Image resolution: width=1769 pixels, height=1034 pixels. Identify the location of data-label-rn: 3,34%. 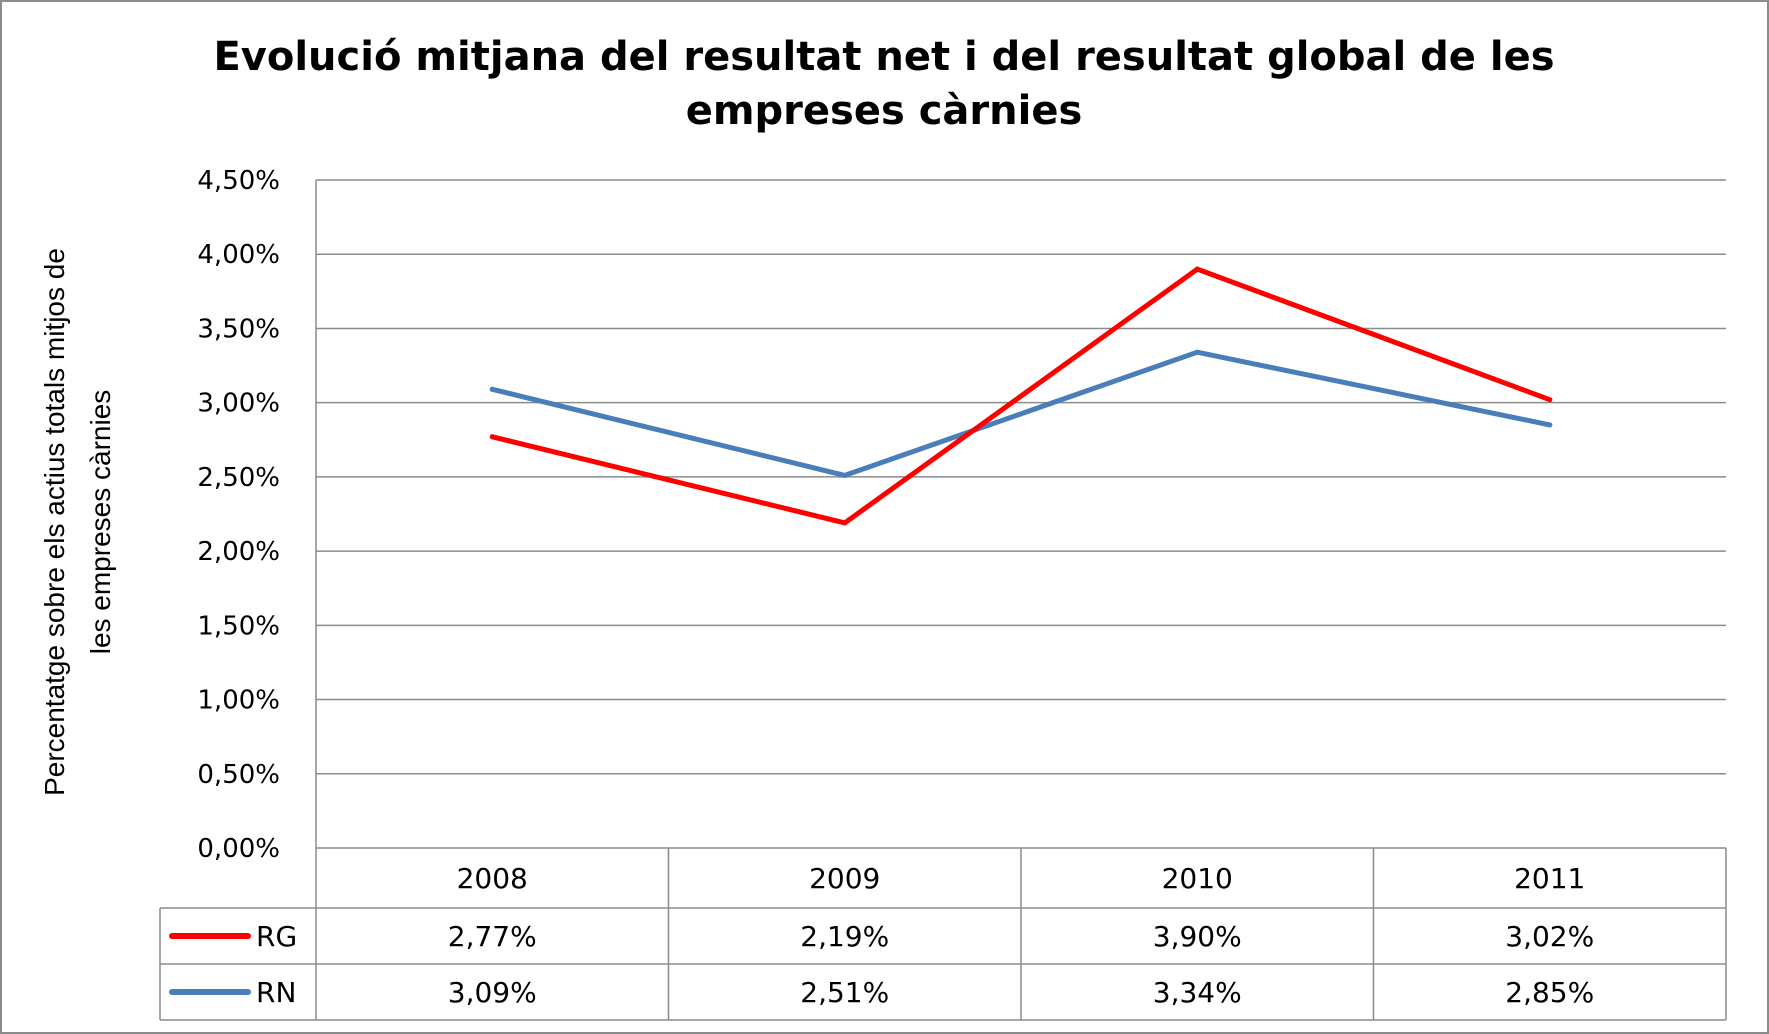
(1197, 992).